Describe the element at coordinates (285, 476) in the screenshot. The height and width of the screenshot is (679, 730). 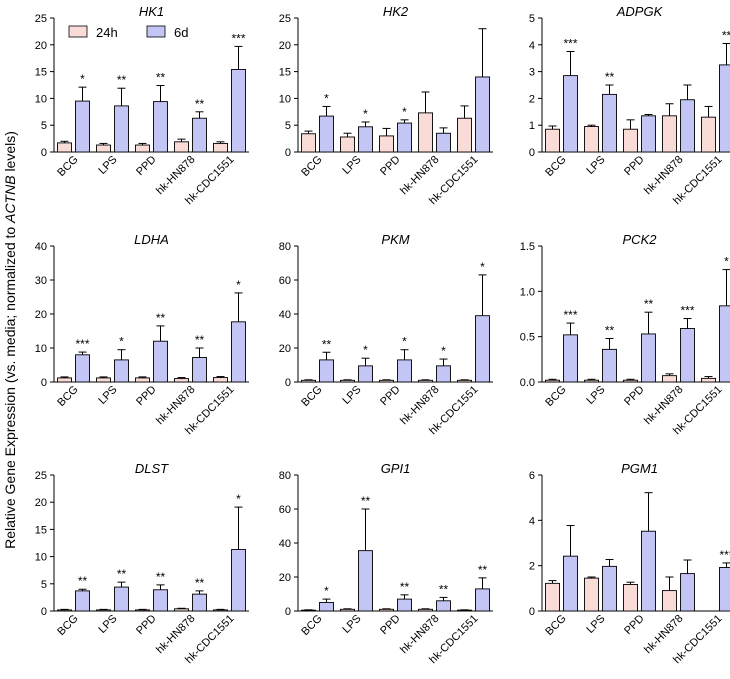
I see `y-tick-label: 80` at that location.